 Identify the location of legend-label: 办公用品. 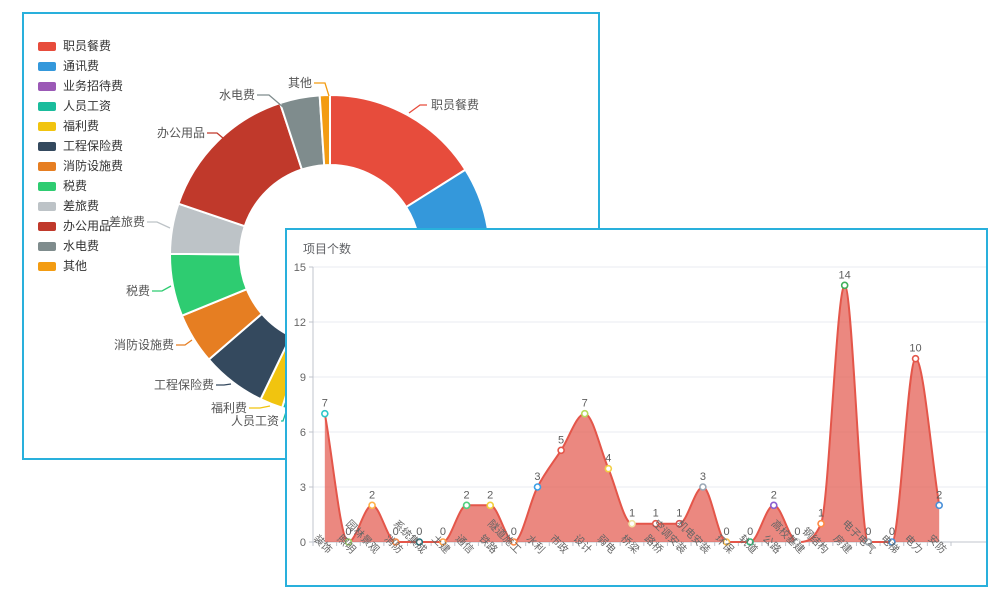
(87, 226).